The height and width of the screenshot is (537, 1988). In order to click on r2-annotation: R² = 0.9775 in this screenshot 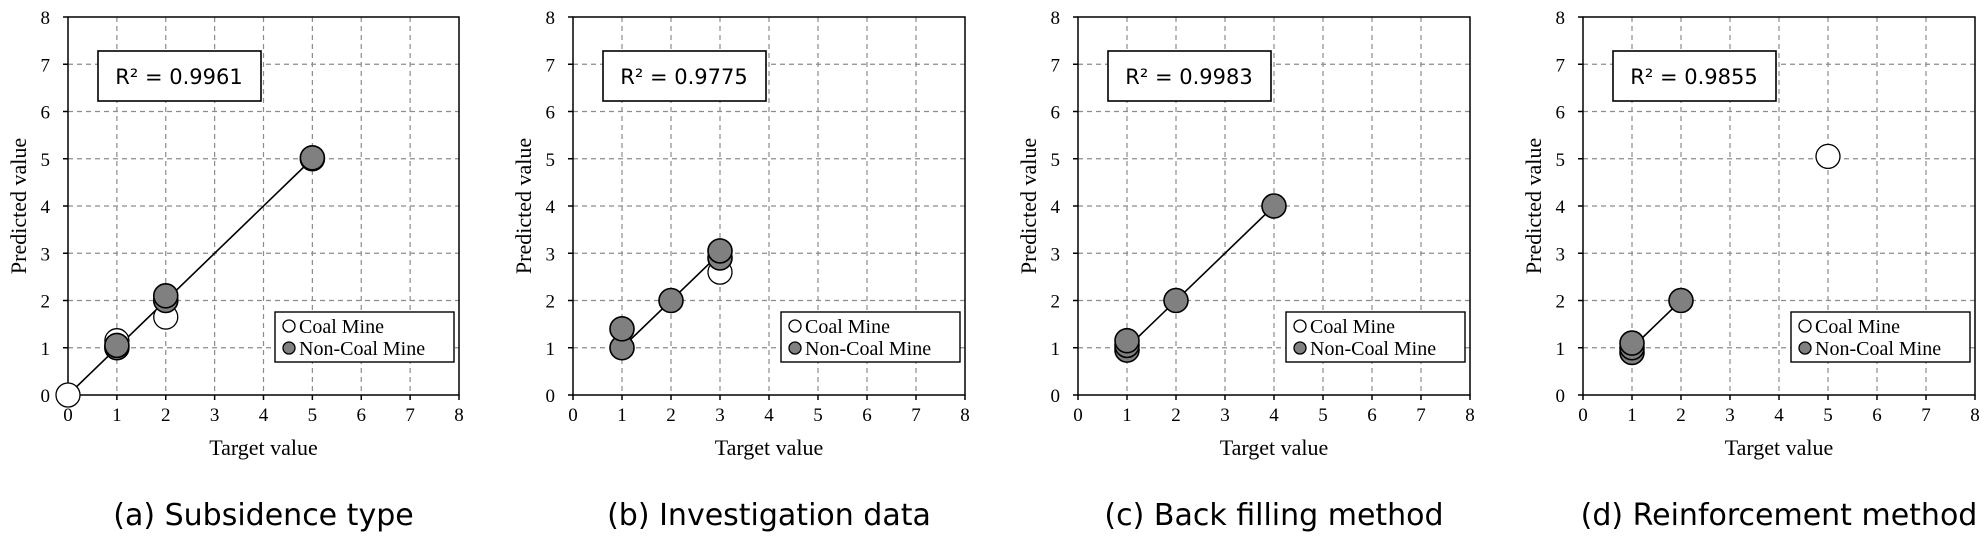, I will do `click(683, 77)`.